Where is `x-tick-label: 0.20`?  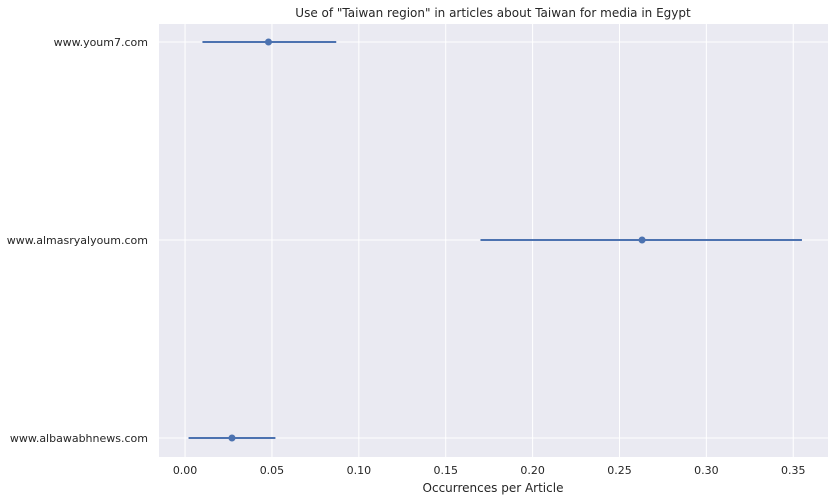
x-tick-label: 0.20 is located at coordinates (532, 470).